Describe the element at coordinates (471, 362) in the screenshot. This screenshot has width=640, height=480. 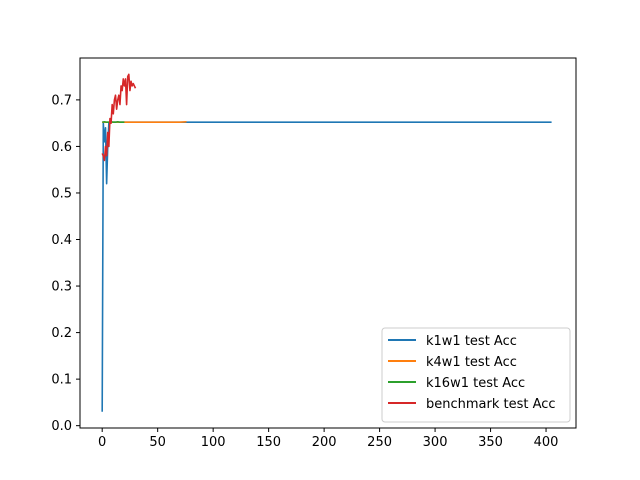
I see `legend-label: k4w1 test Acc` at that location.